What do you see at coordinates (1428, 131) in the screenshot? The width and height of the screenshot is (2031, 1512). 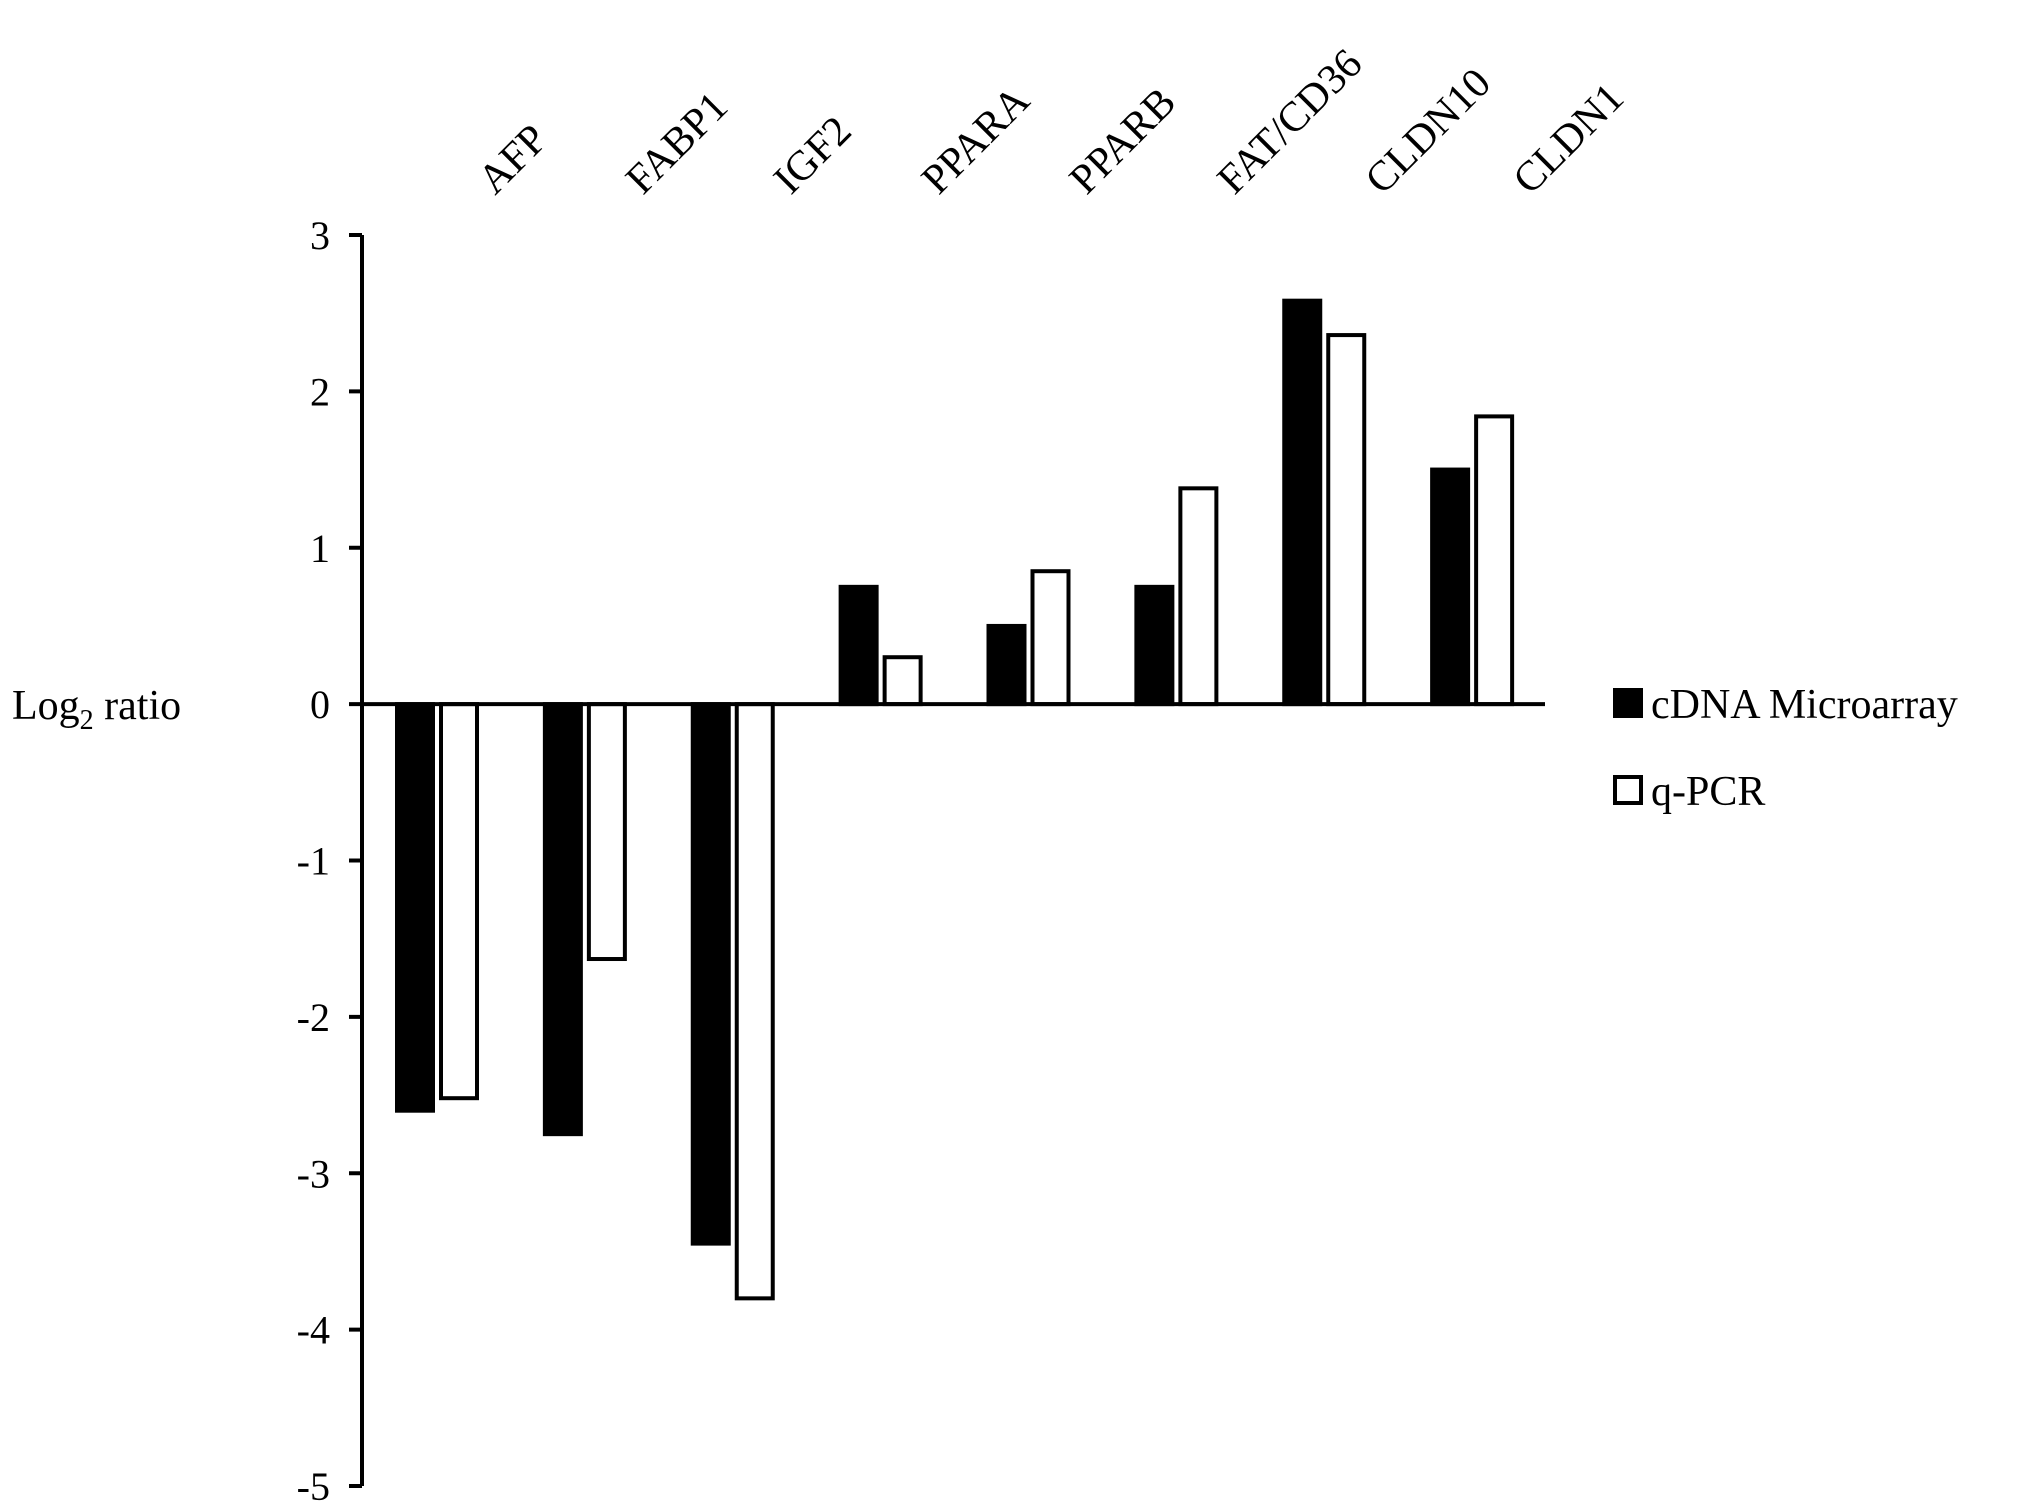 I see `category-label: CLDN10` at bounding box center [1428, 131].